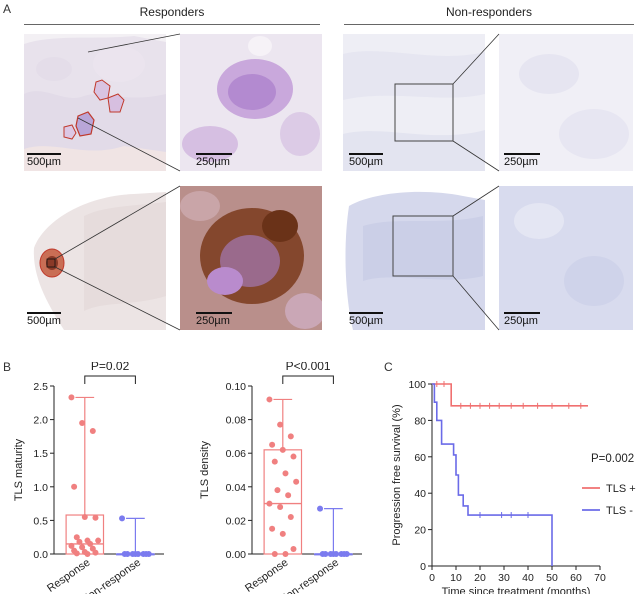 Image resolution: width=640 pixels, height=594 pixels. What do you see at coordinates (236, 421) in the screenshot?
I see `y-tick-label: 0.08` at bounding box center [236, 421].